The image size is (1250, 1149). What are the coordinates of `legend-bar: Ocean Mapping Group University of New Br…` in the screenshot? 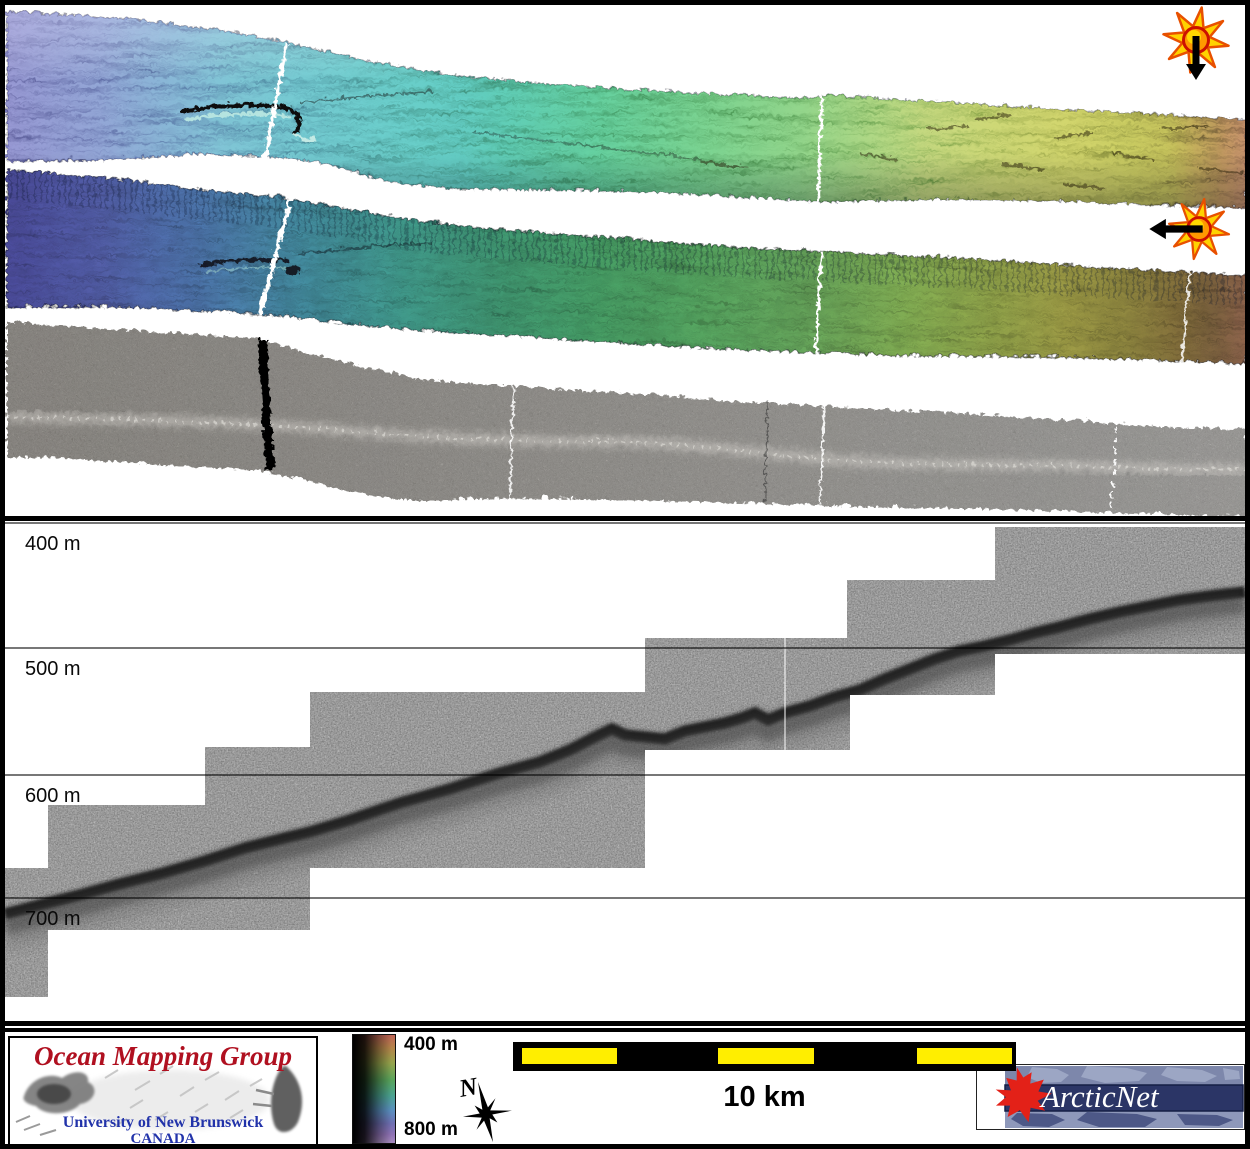 It's located at (625, 1088).